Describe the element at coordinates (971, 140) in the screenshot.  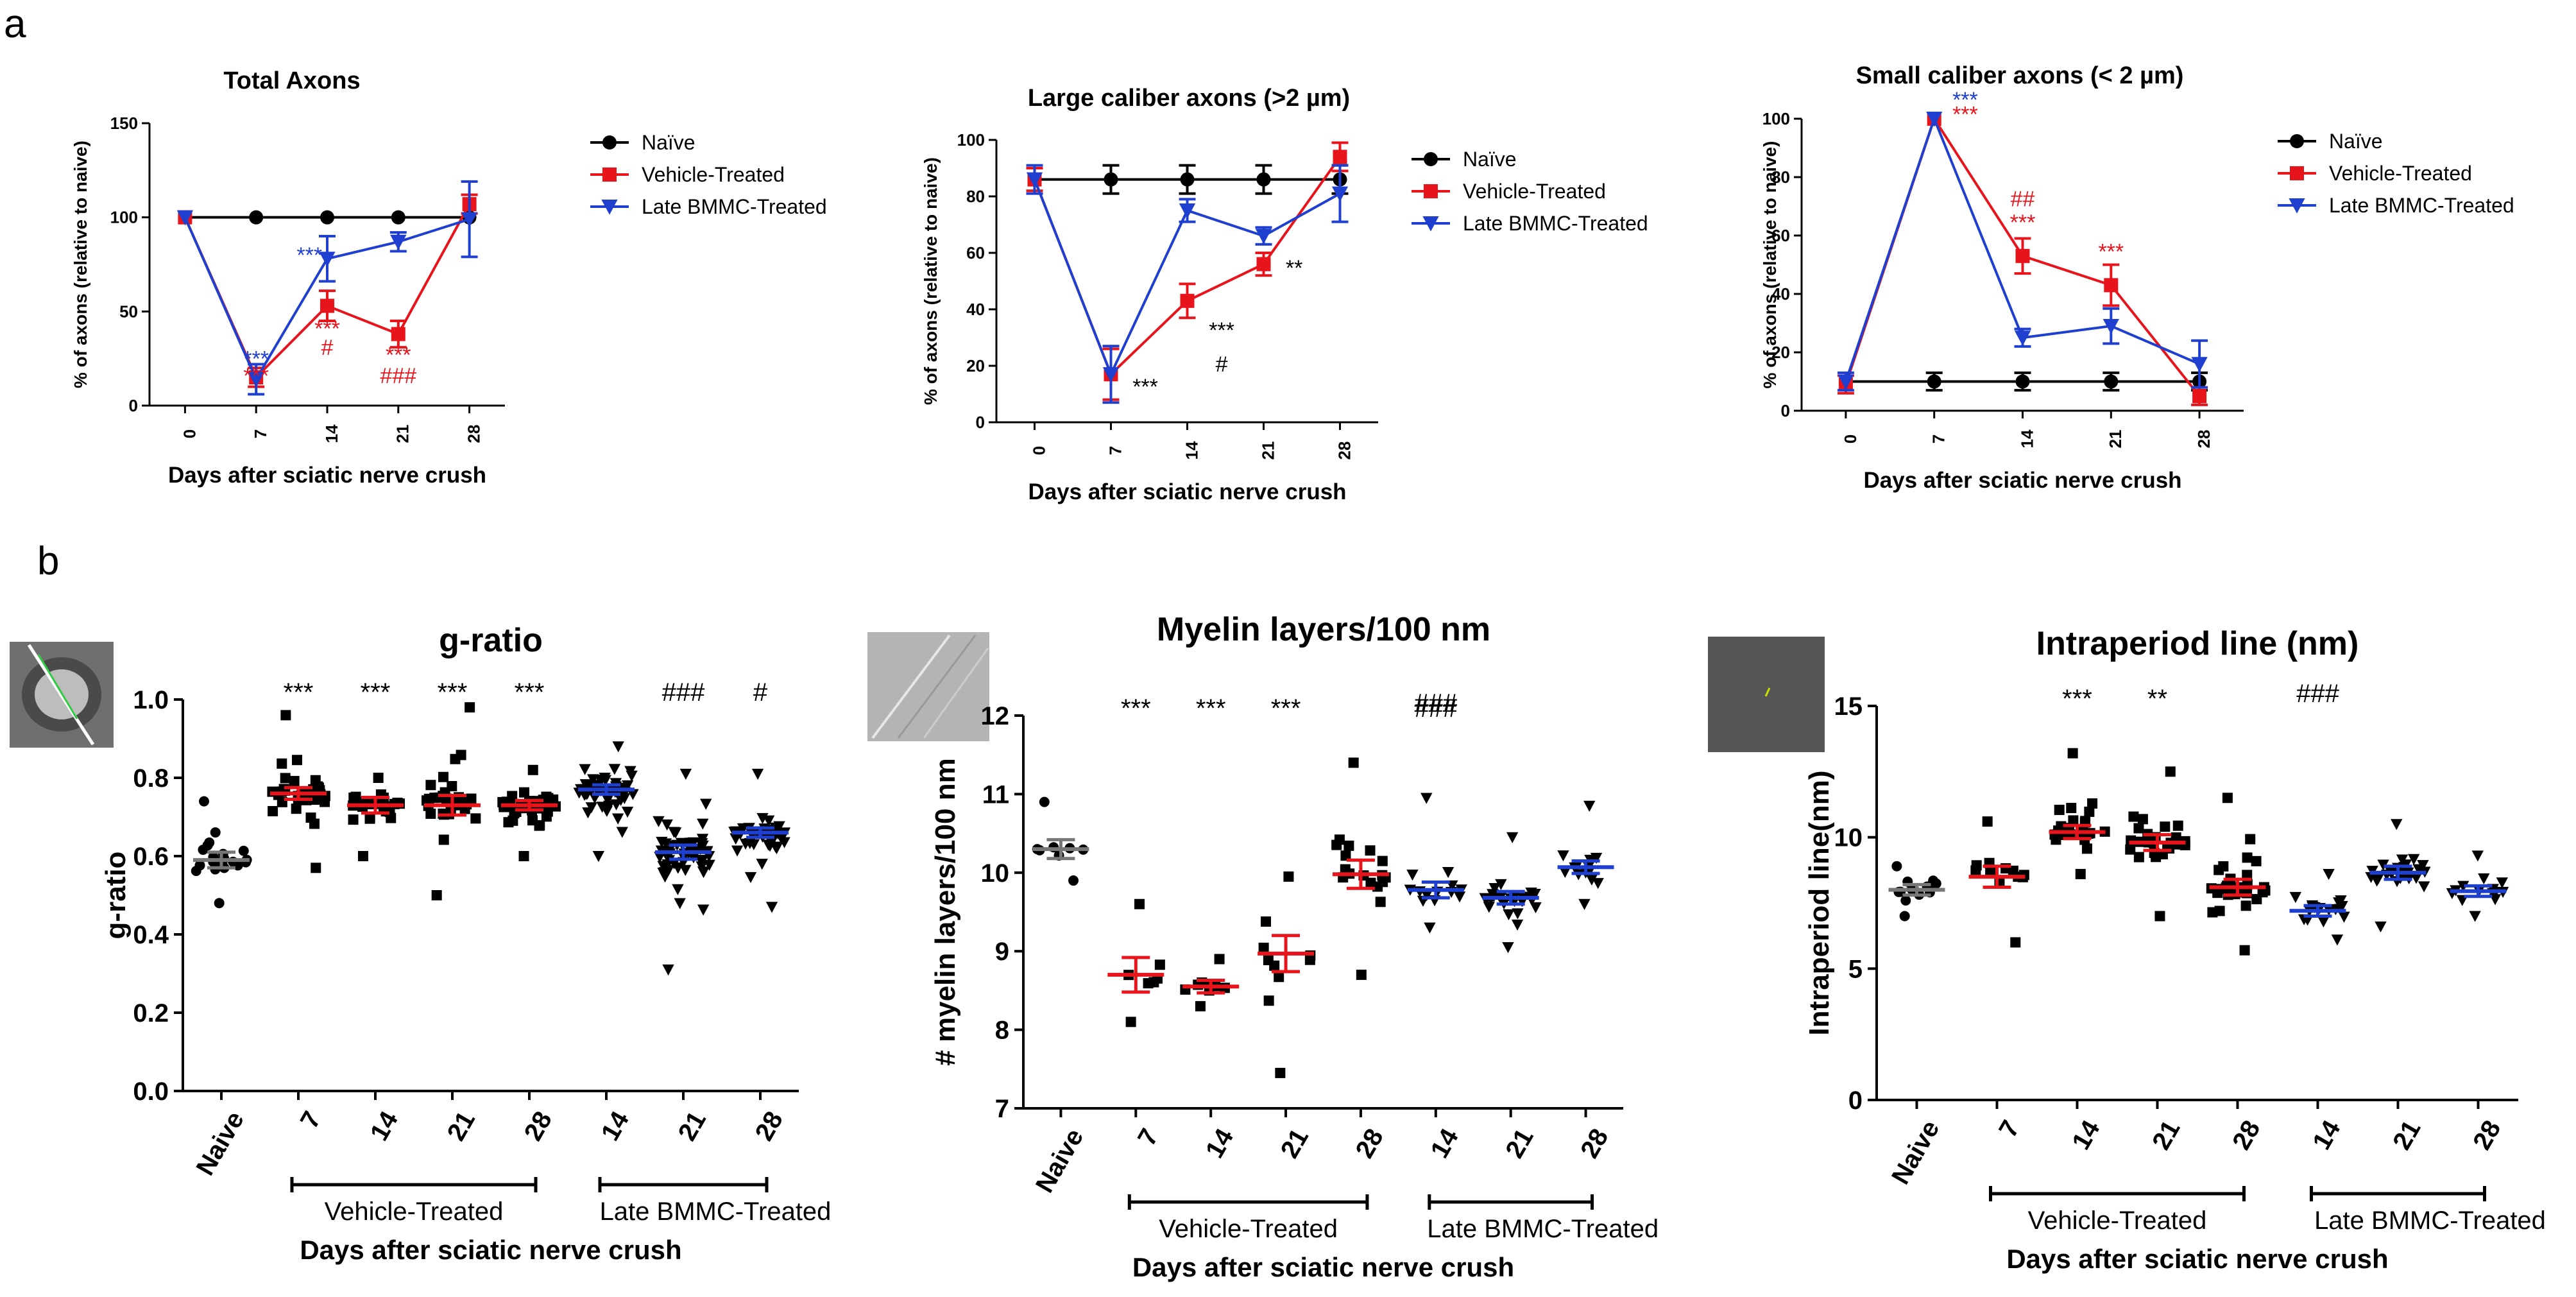
I see `chart-2-y-tick-label: 100` at that location.